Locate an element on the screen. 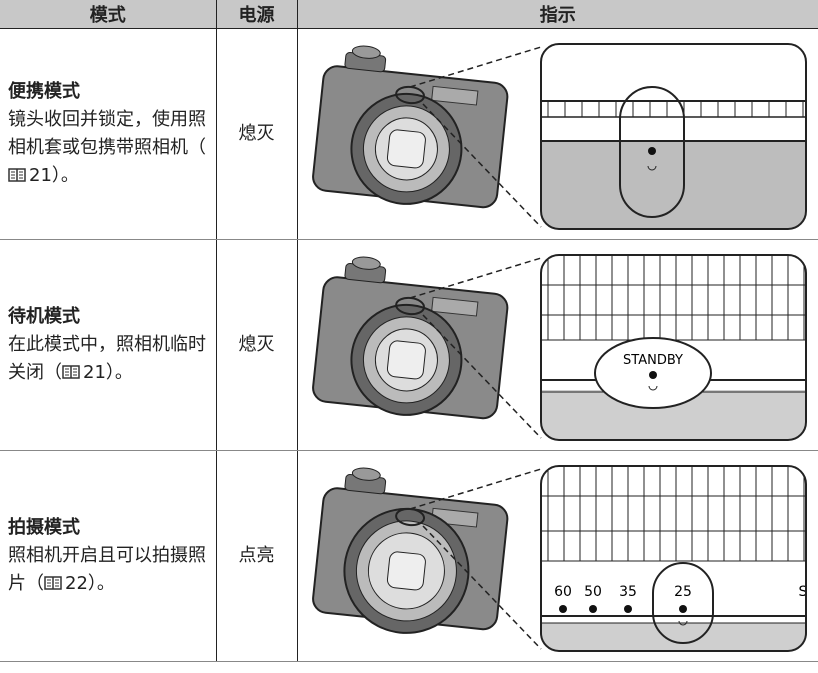 This screenshot has height=673, width=818. description-text: 镜头收回并锁定，使用照相机套或包携带照相机（ is located at coordinates (107, 133).